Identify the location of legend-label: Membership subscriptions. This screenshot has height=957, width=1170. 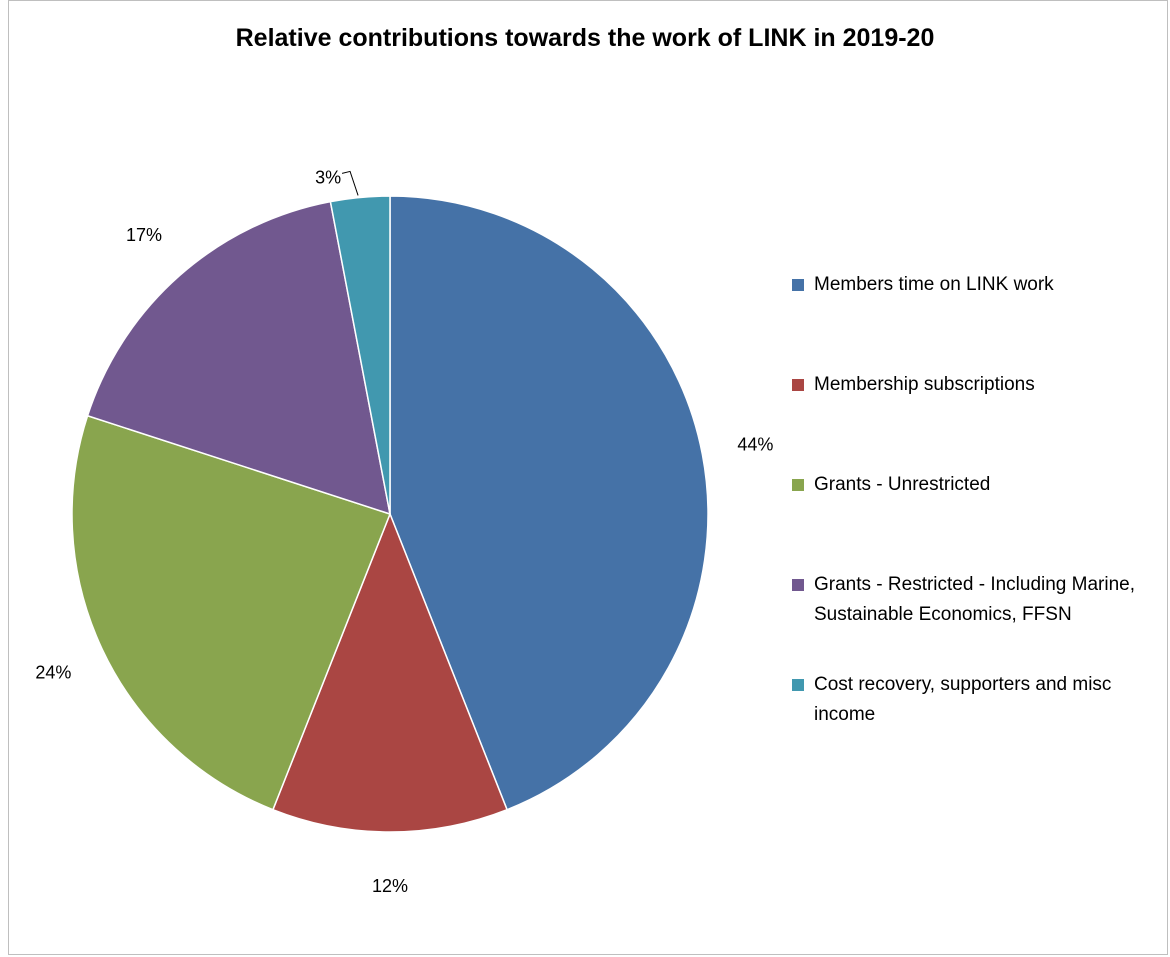
(924, 384).